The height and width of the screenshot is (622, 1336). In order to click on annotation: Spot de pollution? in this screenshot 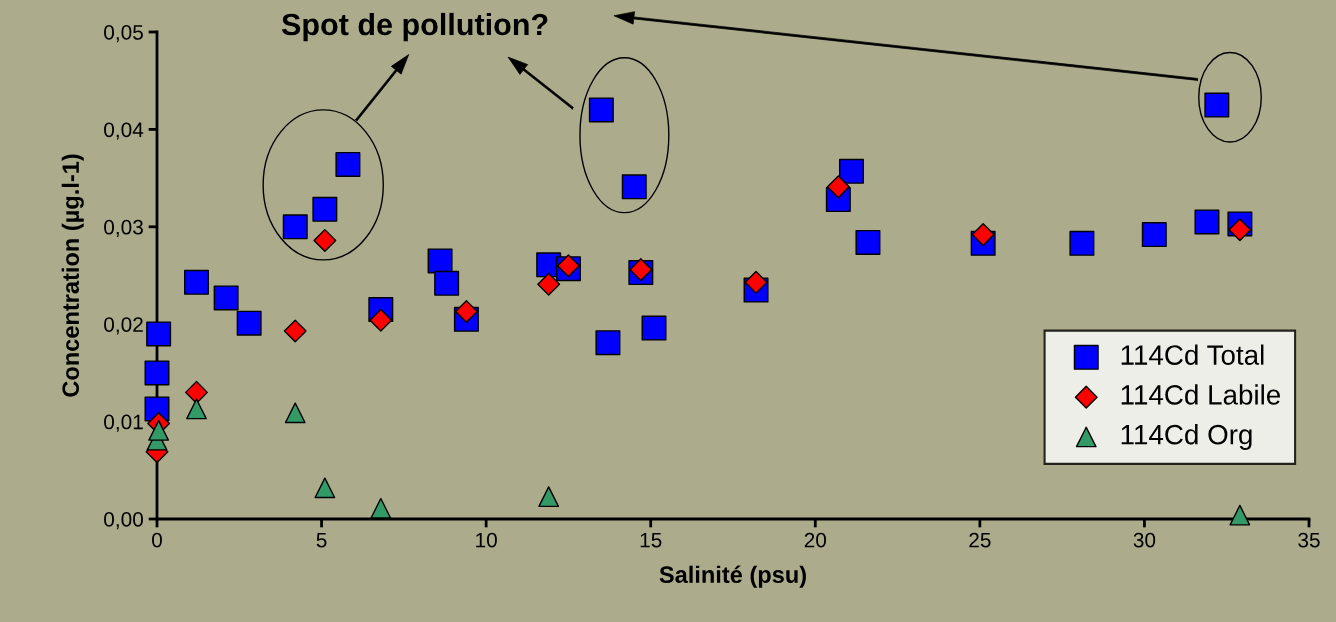, I will do `click(414, 27)`.